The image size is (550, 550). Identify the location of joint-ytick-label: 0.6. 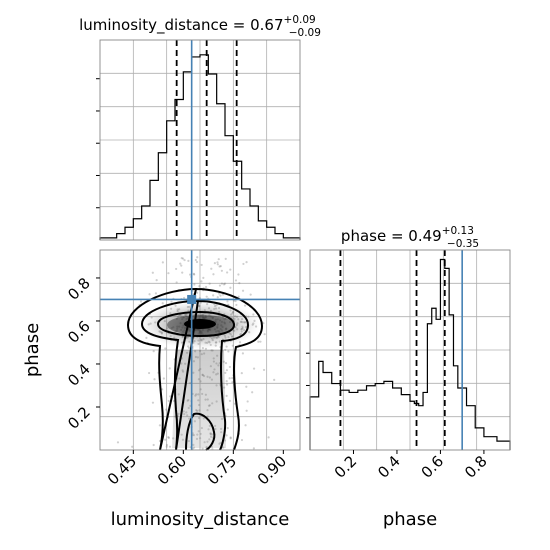
(79, 332).